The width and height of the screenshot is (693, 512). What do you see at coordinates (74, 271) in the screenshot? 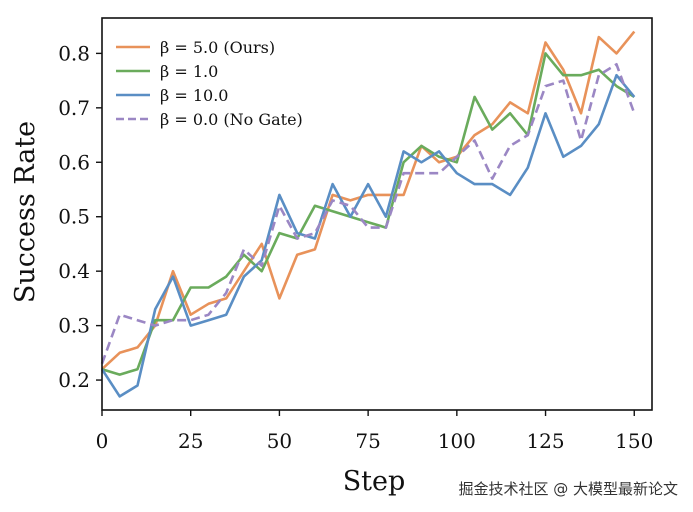
I see `y-tick-label: 0.4` at bounding box center [74, 271].